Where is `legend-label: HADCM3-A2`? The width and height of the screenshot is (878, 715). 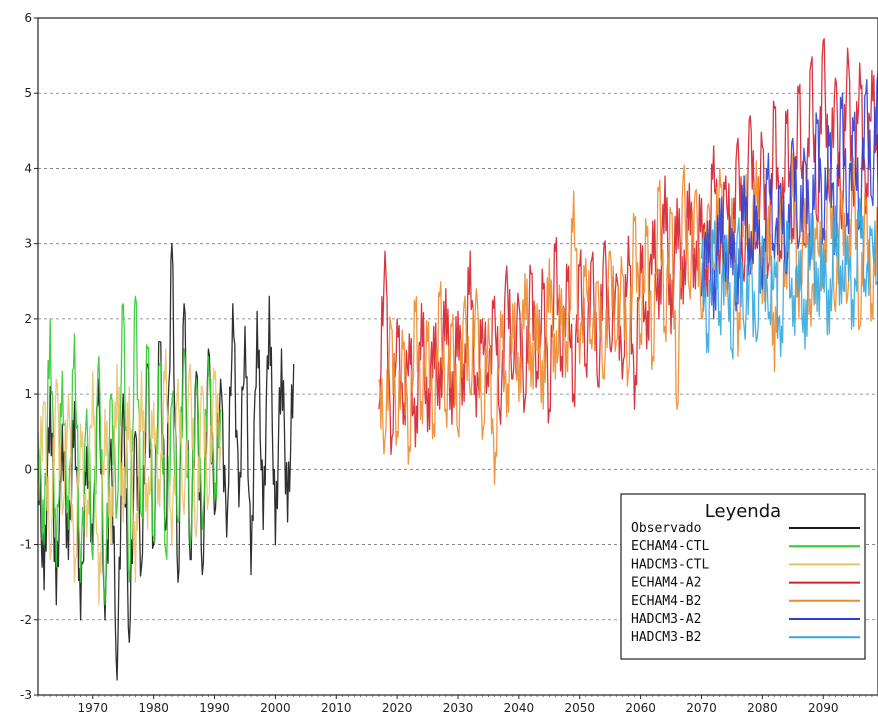 legend-label: HADCM3-A2 is located at coordinates (666, 619).